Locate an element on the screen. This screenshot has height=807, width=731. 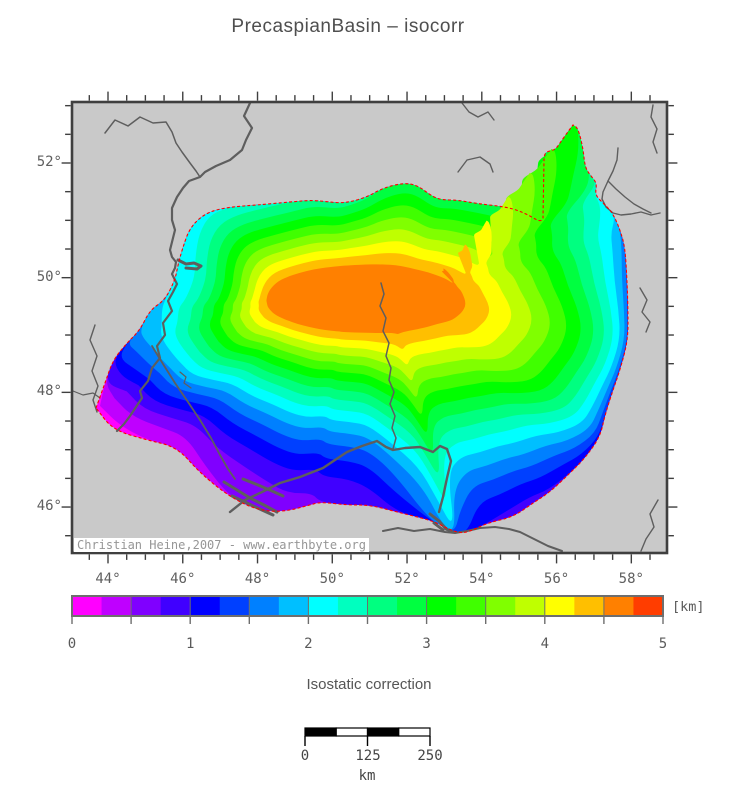
x-tick-label: 46° is located at coordinates (183, 579).